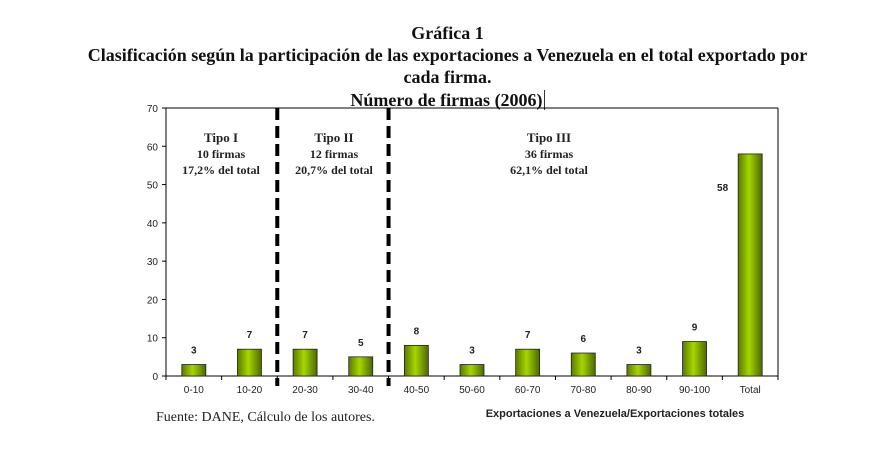 This screenshot has width=895, height=450. What do you see at coordinates (334, 170) in the screenshot?
I see `group-annotation: 20,7% del total` at bounding box center [334, 170].